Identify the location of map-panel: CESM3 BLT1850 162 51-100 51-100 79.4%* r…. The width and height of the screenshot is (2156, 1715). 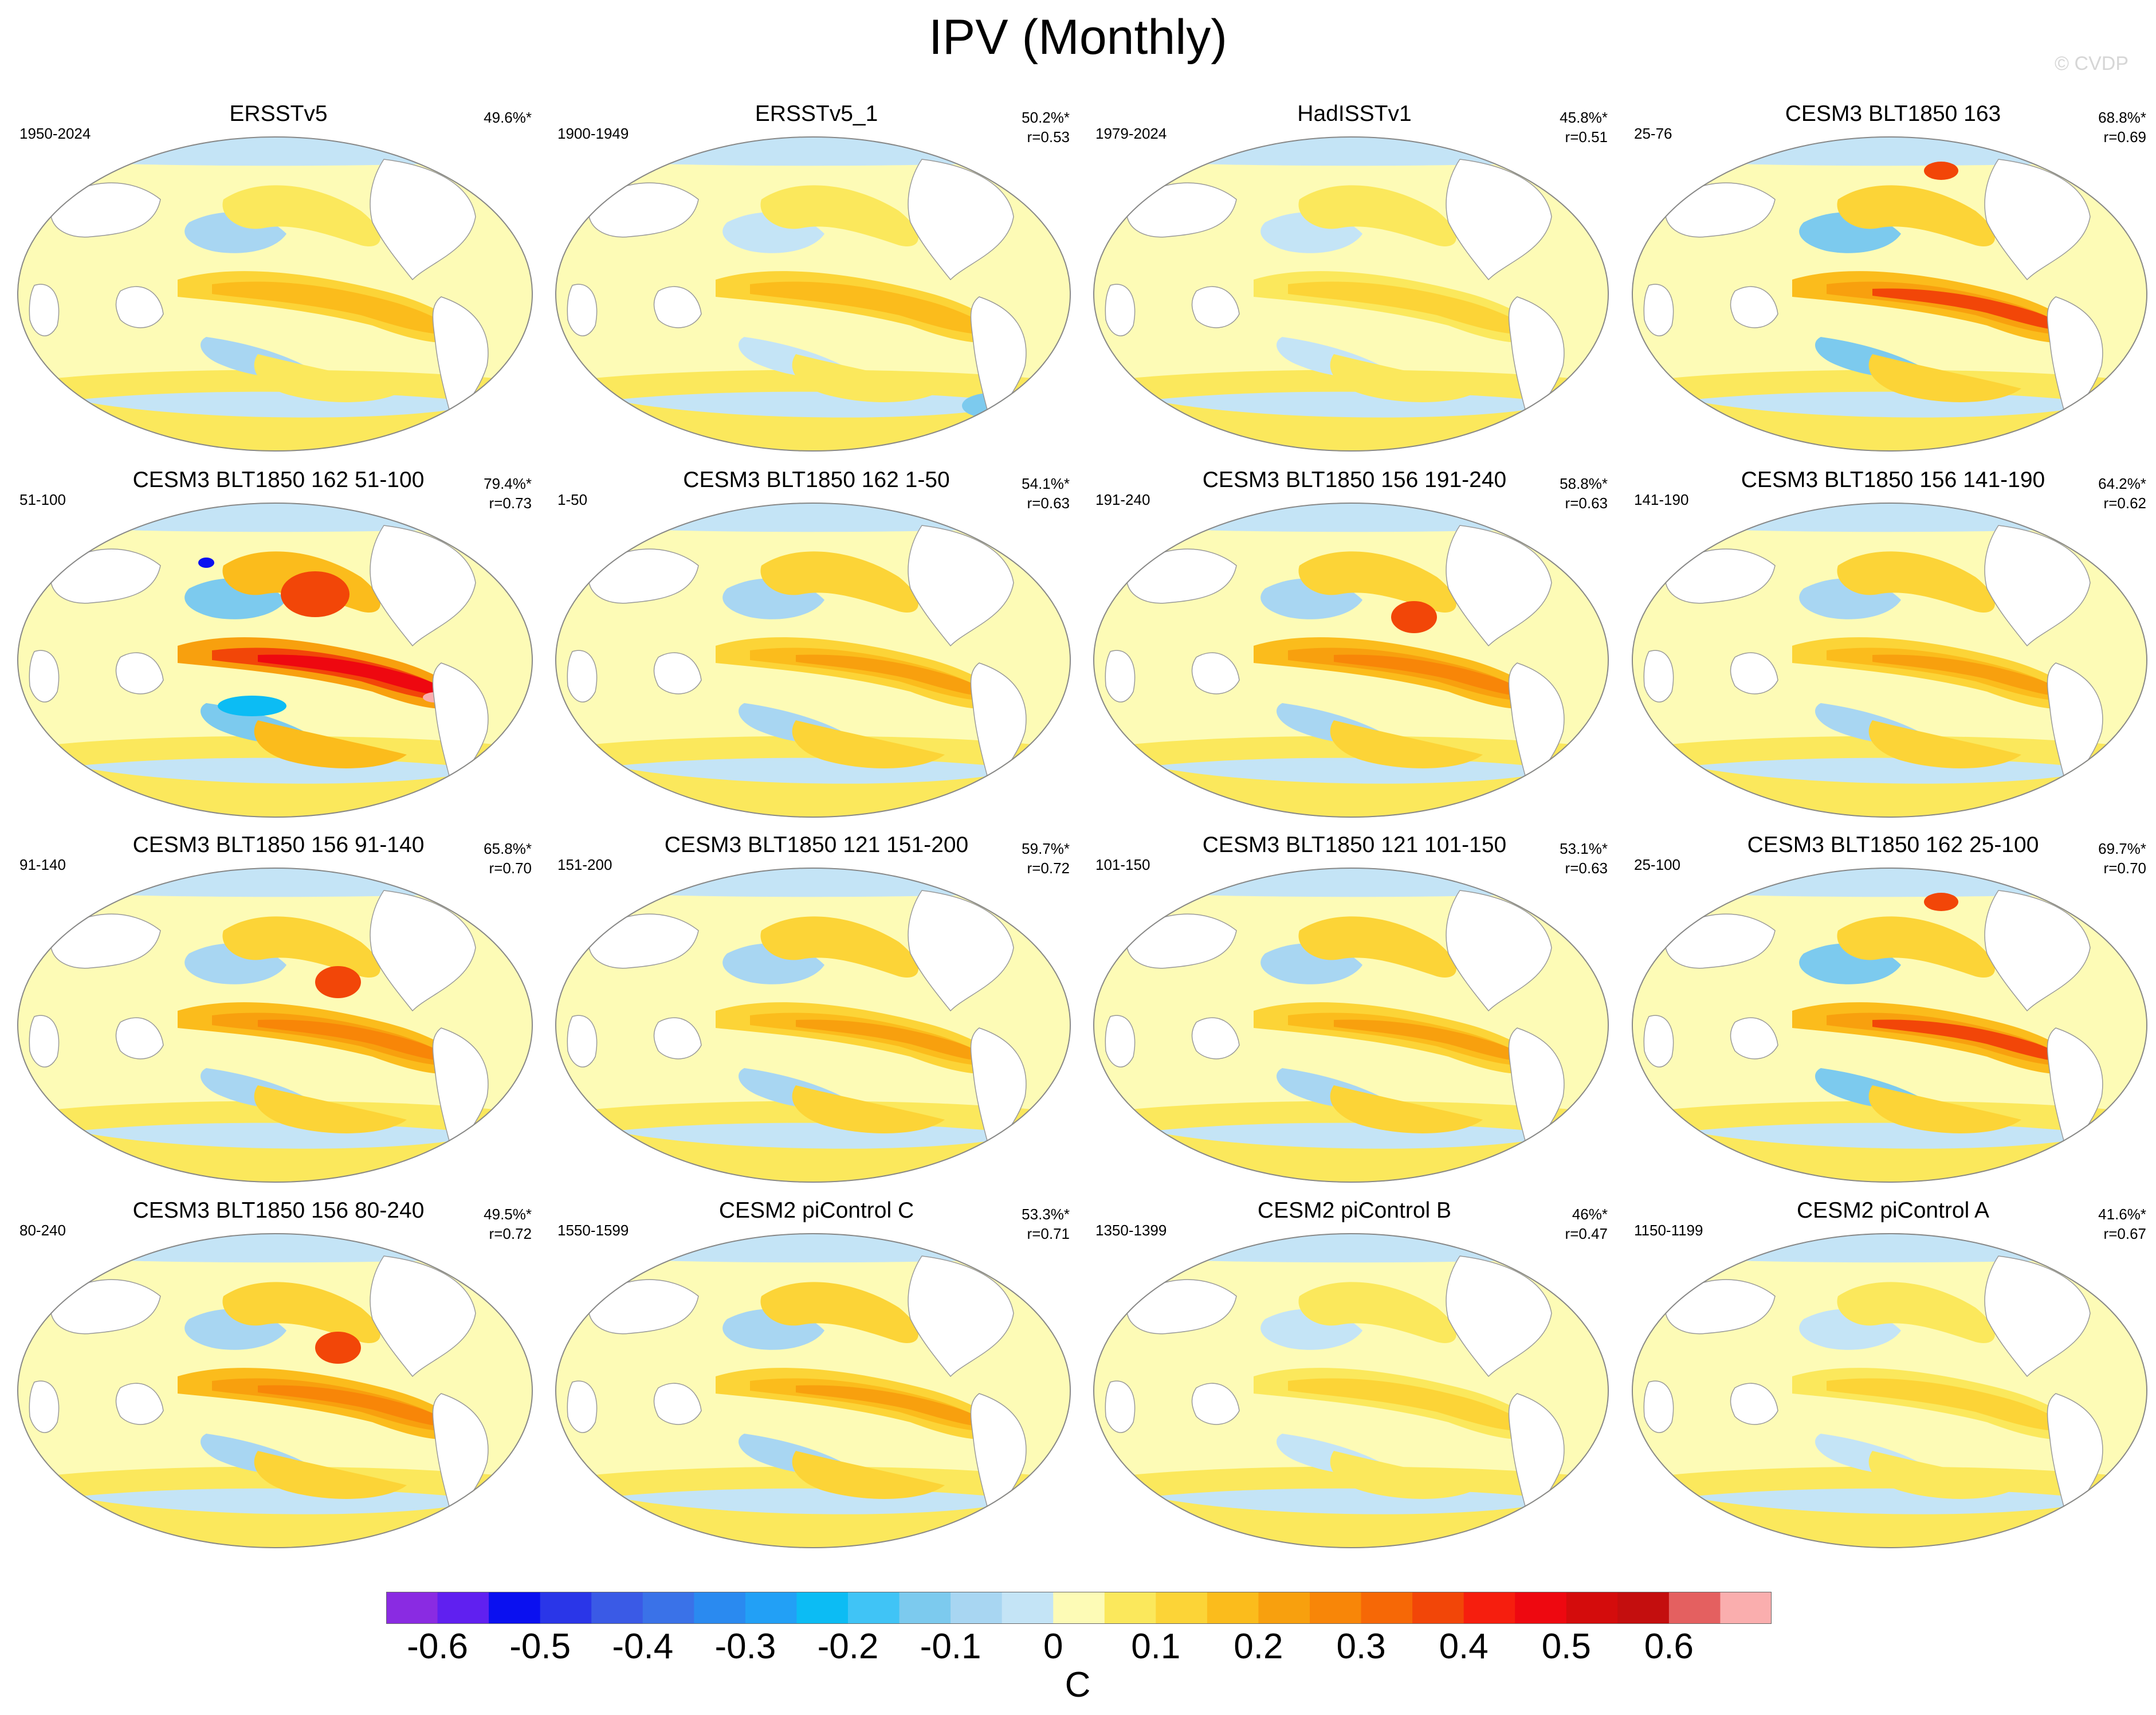
(278, 650).